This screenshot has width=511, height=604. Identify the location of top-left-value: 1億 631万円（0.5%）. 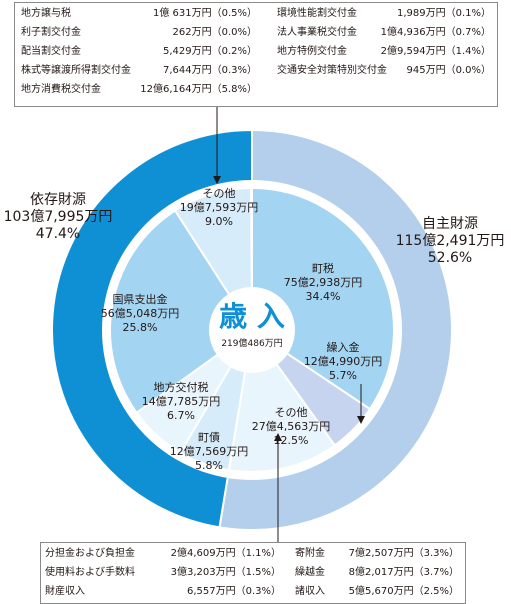
(204, 13).